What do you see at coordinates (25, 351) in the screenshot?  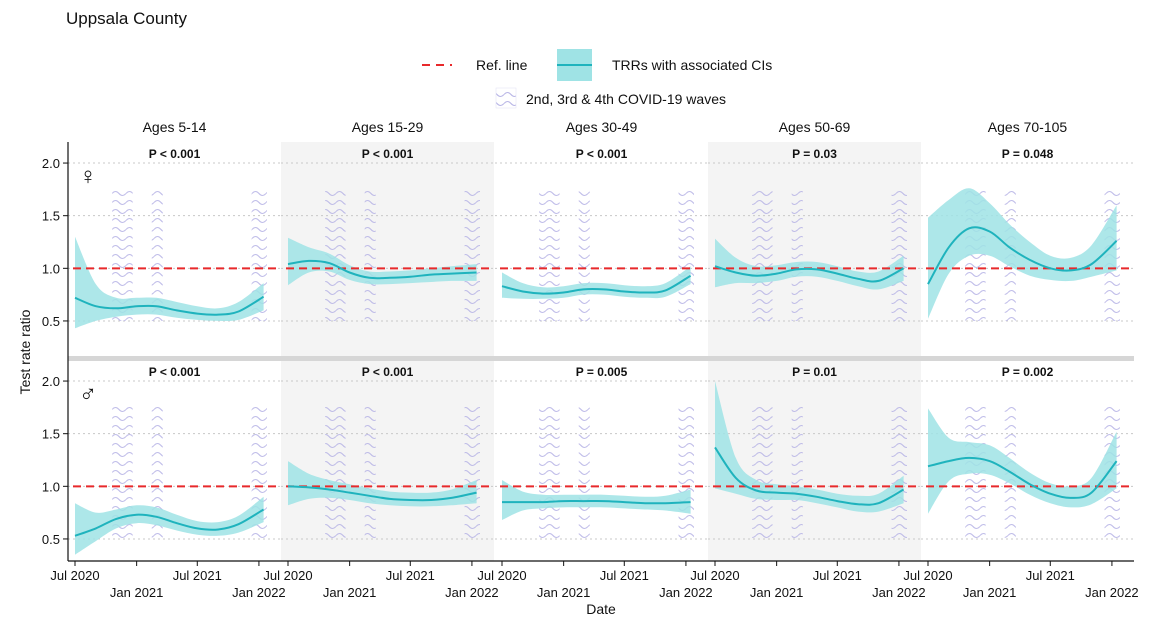 I see `y-axis-title: Test rate ratio` at bounding box center [25, 351].